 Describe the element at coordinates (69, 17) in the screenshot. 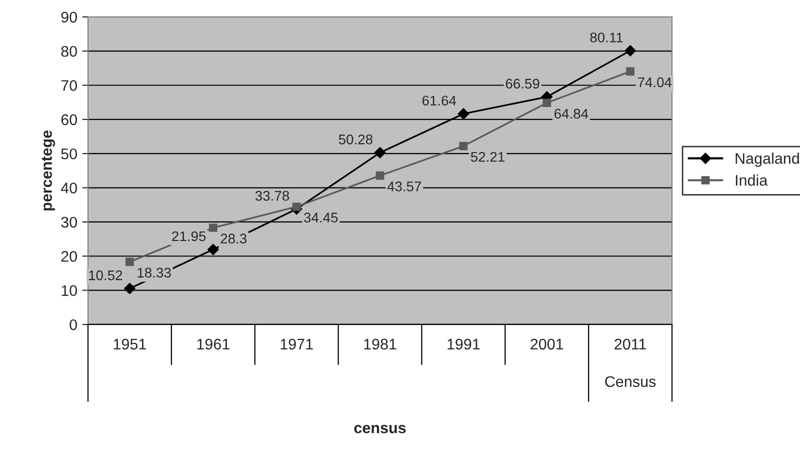

I see `y-tick-label: 90` at that location.